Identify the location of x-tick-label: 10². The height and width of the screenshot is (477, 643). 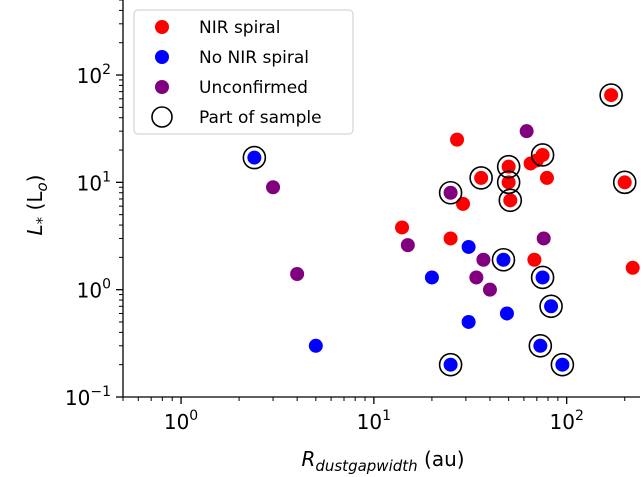
(566, 421).